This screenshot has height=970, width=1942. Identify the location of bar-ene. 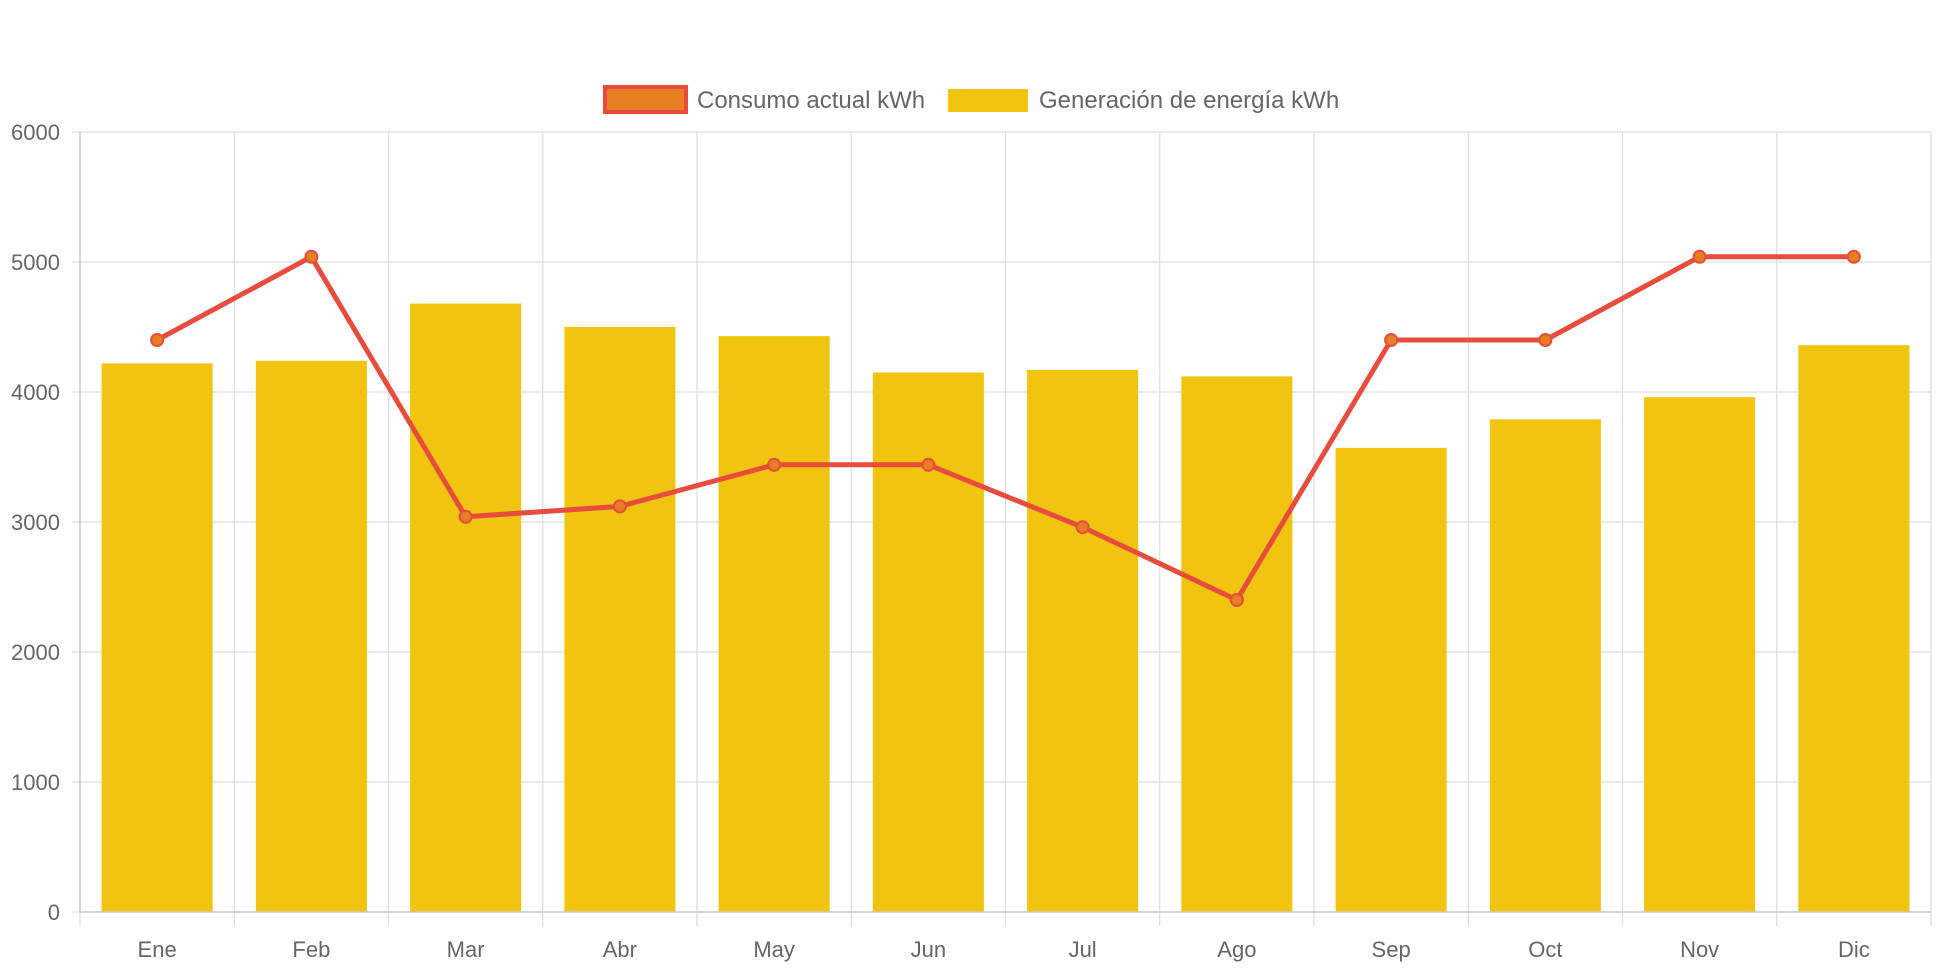
(157, 637).